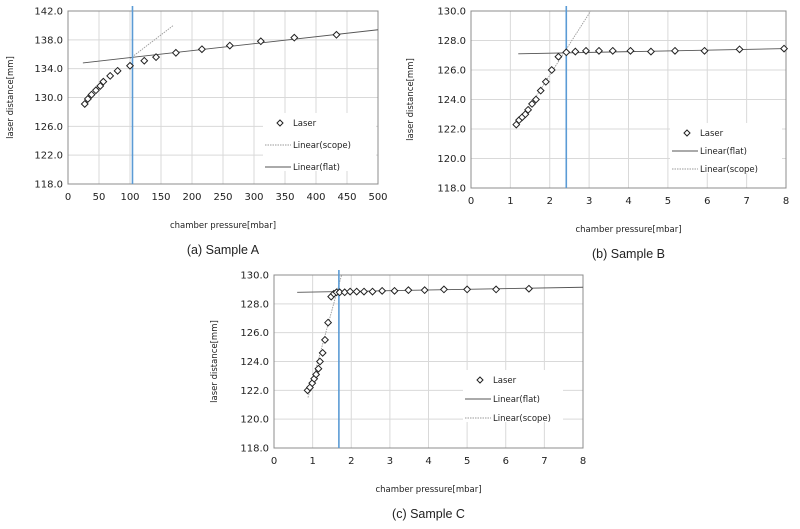 The image size is (800, 529). What do you see at coordinates (522, 419) in the screenshot?
I see `legend-label: Linear(scope)` at bounding box center [522, 419].